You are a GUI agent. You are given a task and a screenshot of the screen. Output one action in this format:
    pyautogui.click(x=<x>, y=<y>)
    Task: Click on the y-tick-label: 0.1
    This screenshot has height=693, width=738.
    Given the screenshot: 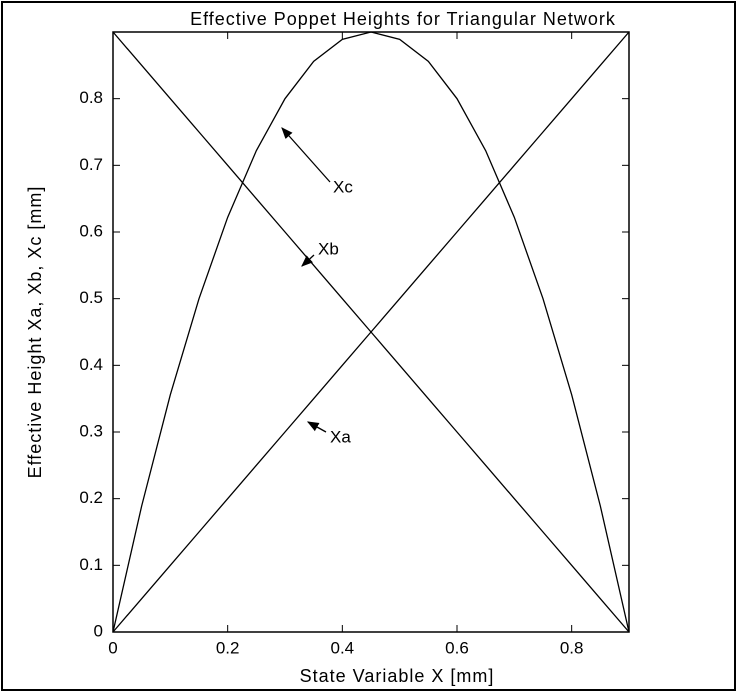 What is the action you would take?
    pyautogui.click(x=91, y=564)
    